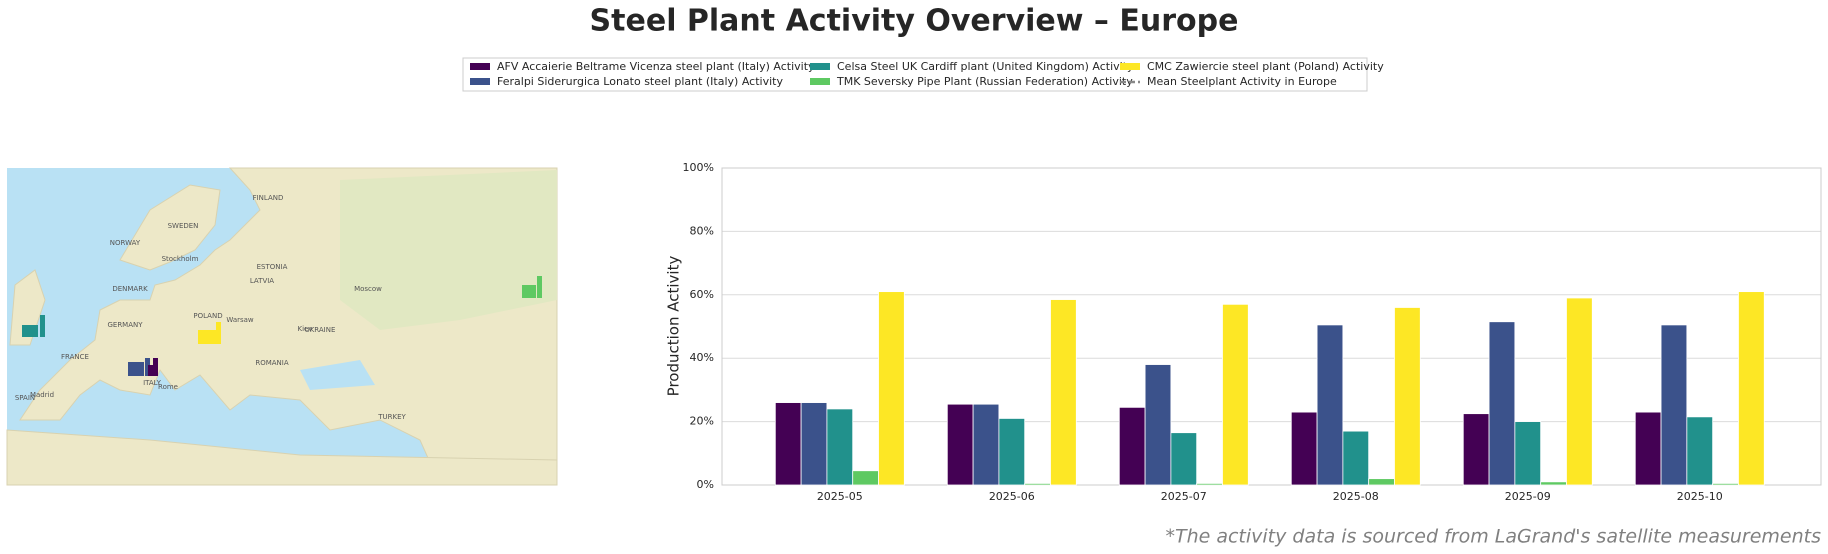 This screenshot has height=554, width=1828. I want to click on map-label: Warsaw, so click(240, 320).